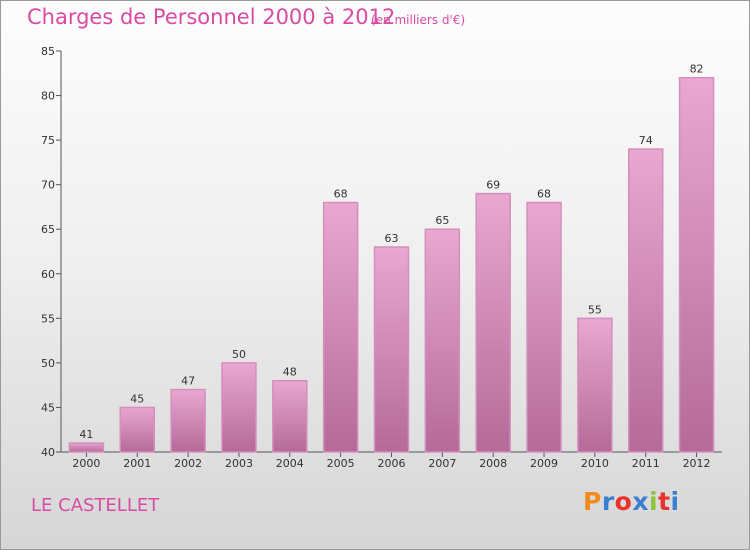  Describe the element at coordinates (544, 463) in the screenshot. I see `x-tick-label: 2009` at that location.